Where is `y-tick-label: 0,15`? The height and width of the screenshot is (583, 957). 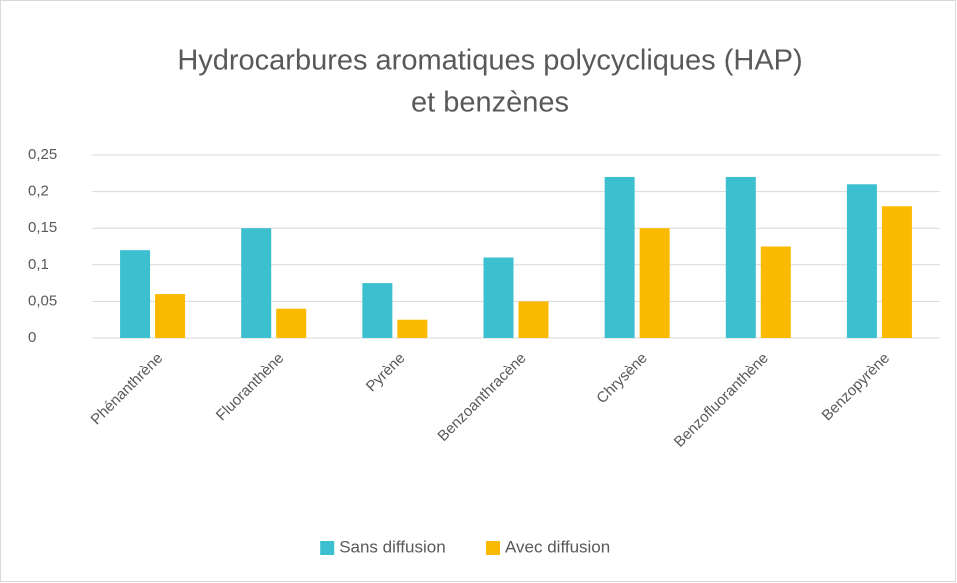 y-tick-label: 0,15 is located at coordinates (42, 227).